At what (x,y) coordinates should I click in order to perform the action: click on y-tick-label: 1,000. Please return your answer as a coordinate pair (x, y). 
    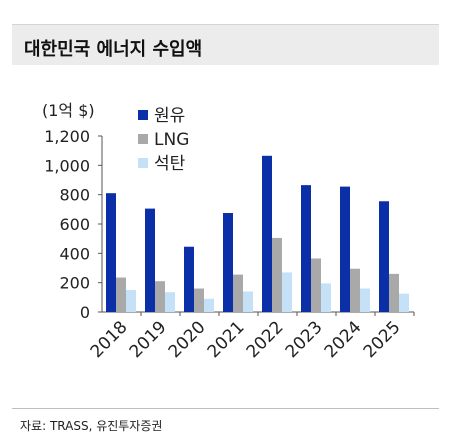
    Looking at the image, I should click on (67, 165).